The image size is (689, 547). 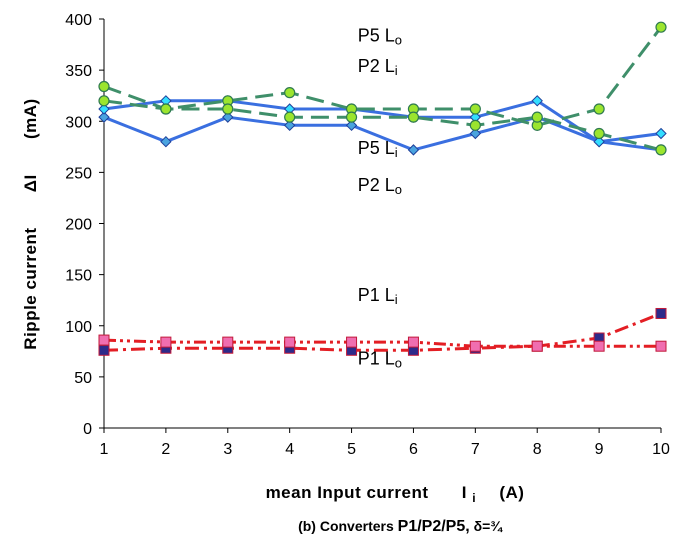 What do you see at coordinates (380, 36) in the screenshot?
I see `series-annotation: P5 Lo` at bounding box center [380, 36].